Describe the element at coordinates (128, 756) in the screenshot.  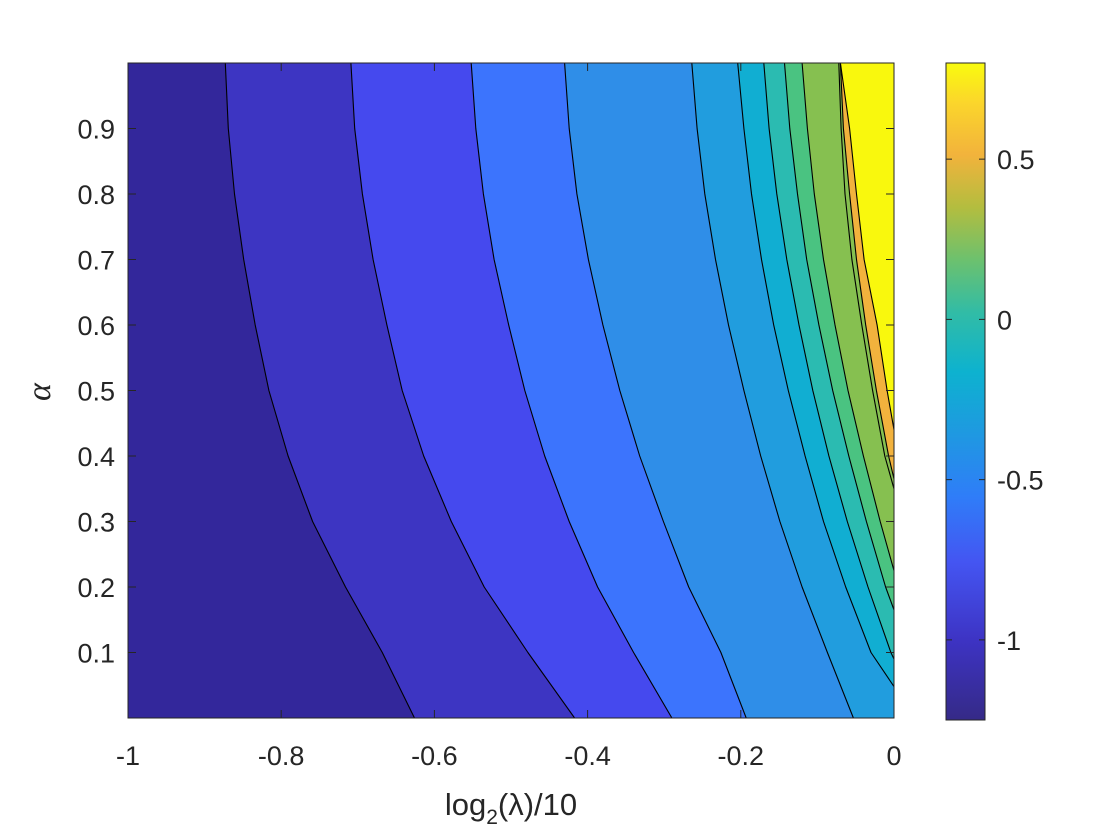
I see `x-tick-label: -1` at that location.